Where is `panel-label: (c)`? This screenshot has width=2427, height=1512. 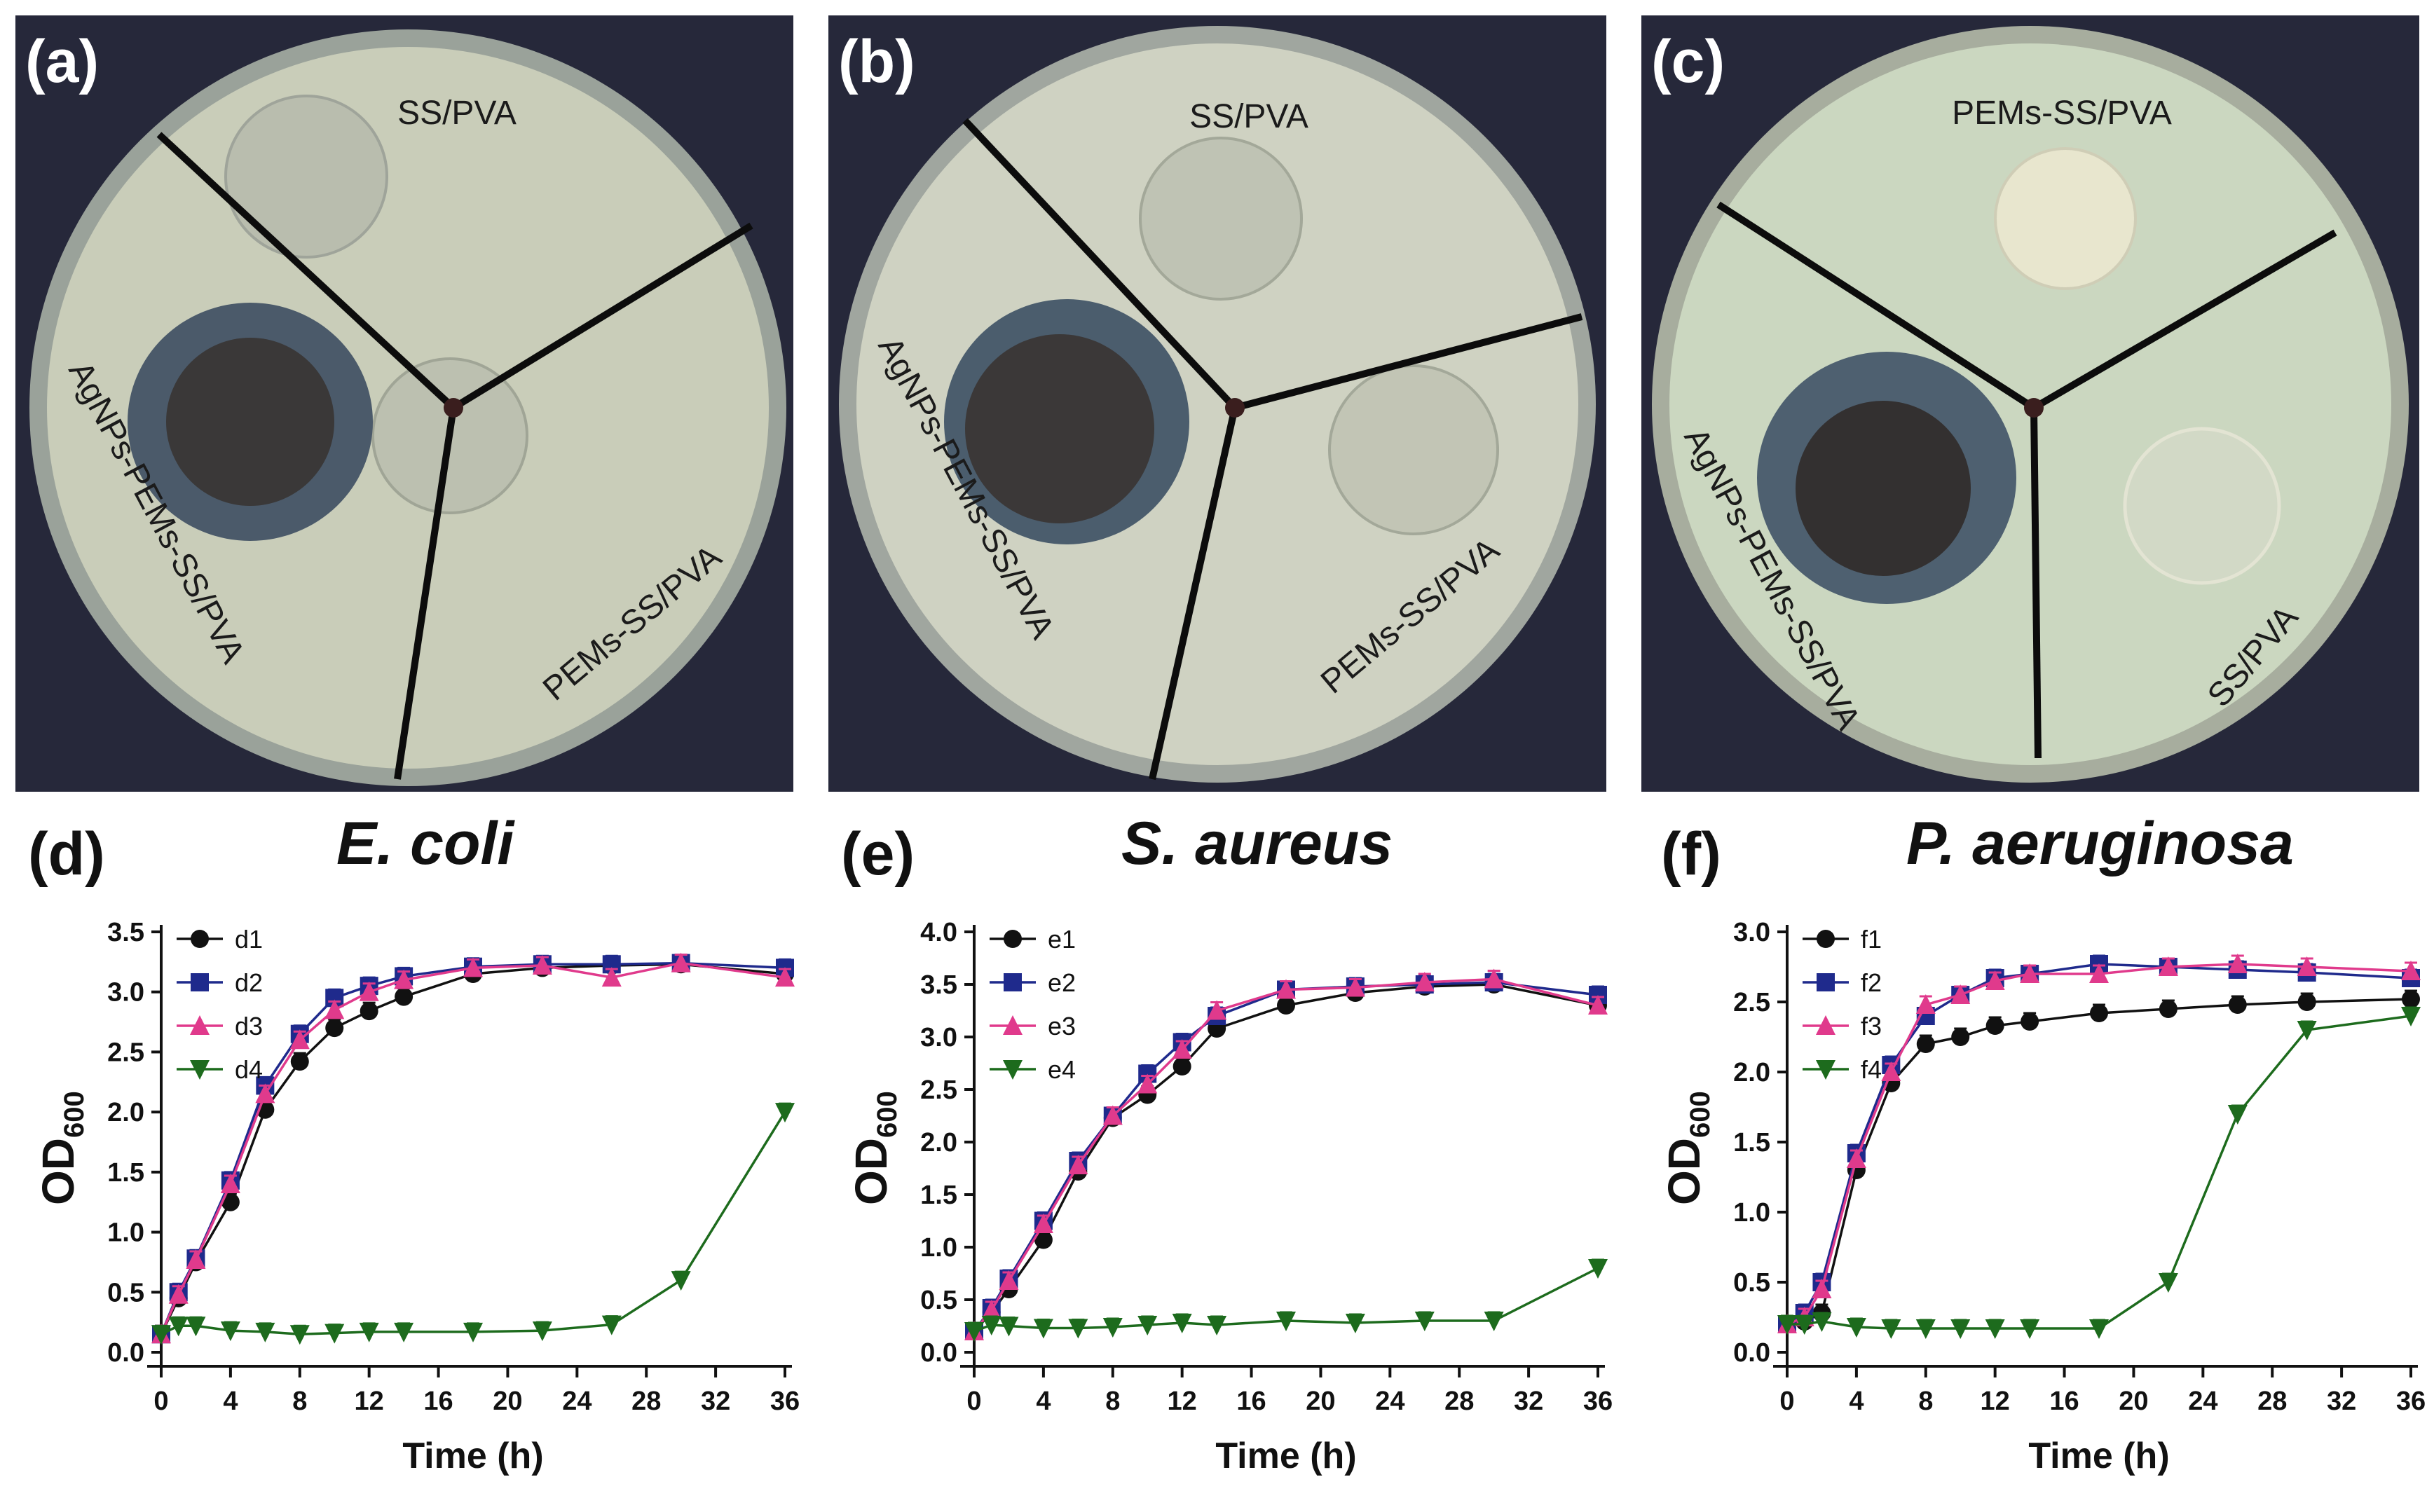
panel-label: (c) is located at coordinates (1688, 61).